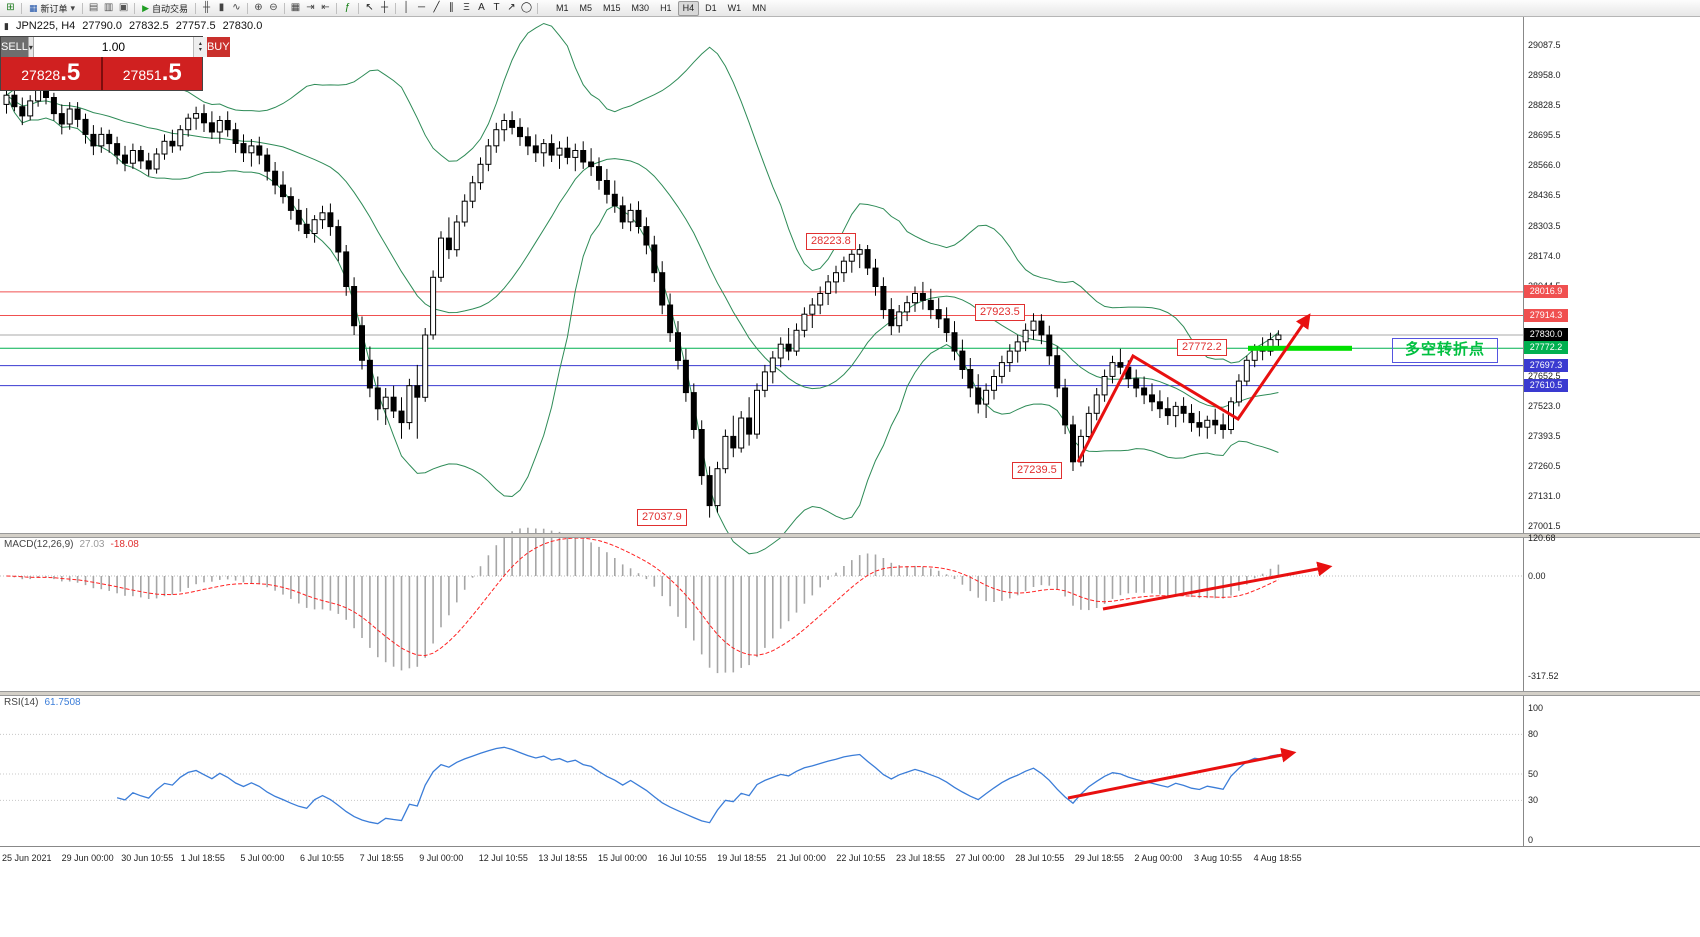 This screenshot has width=1700, height=937. What do you see at coordinates (526, 7) in the screenshot?
I see `ellipse-icon: ◯` at bounding box center [526, 7].